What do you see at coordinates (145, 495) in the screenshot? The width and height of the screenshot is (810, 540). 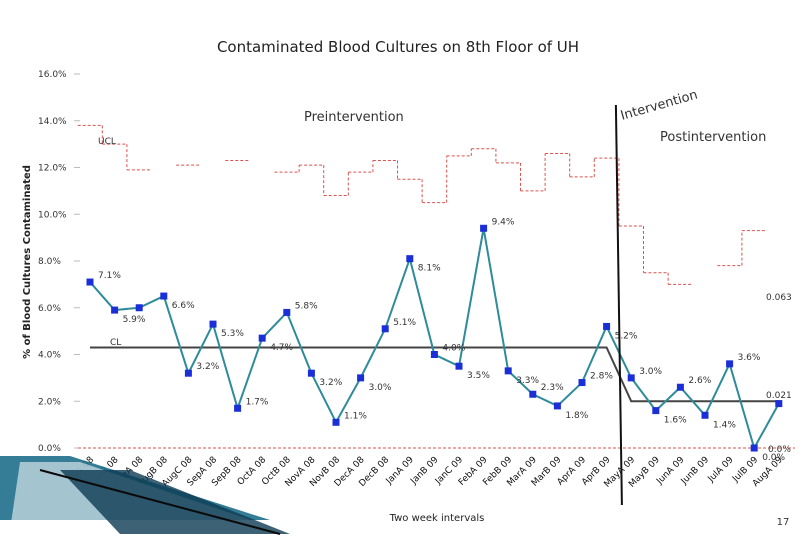 I see `decorative-arrow-shape` at bounding box center [145, 495].